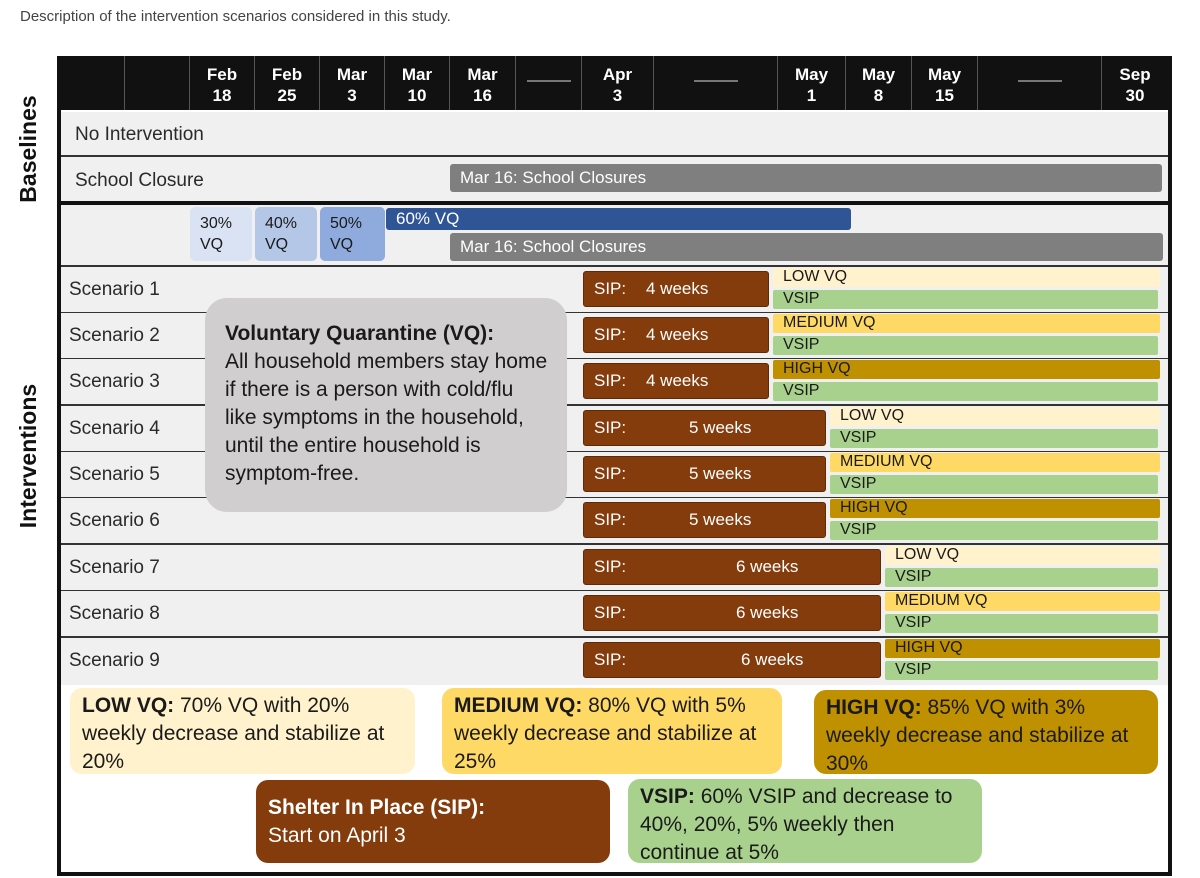 The width and height of the screenshot is (1200, 878). Describe the element at coordinates (1135, 83) in the screenshot. I see `date-header-sep-30: Sep 30` at that location.